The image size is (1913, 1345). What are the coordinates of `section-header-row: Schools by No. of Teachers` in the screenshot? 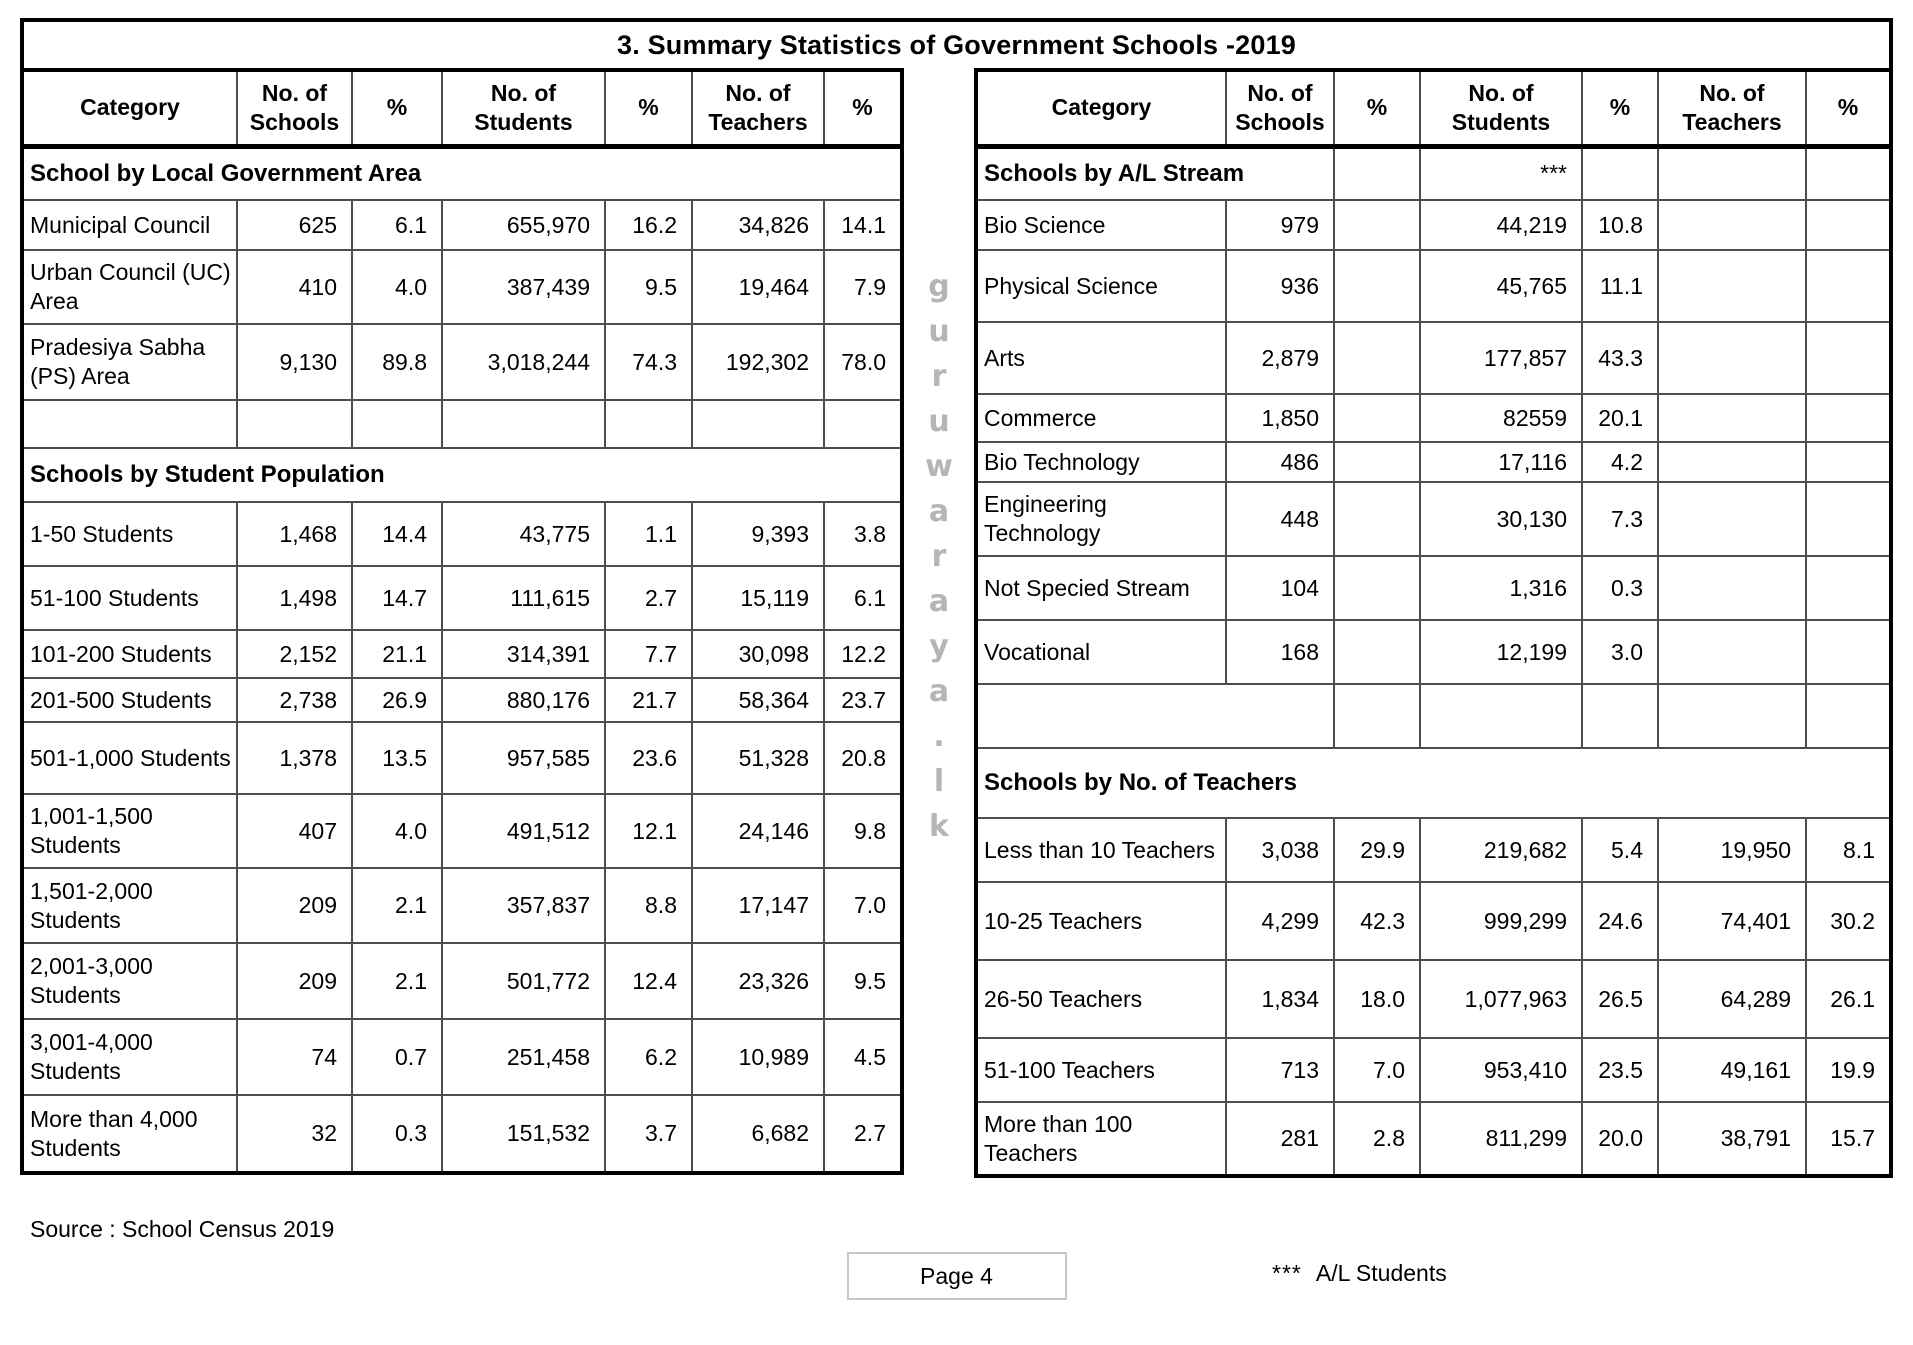 It's located at (1433, 783).